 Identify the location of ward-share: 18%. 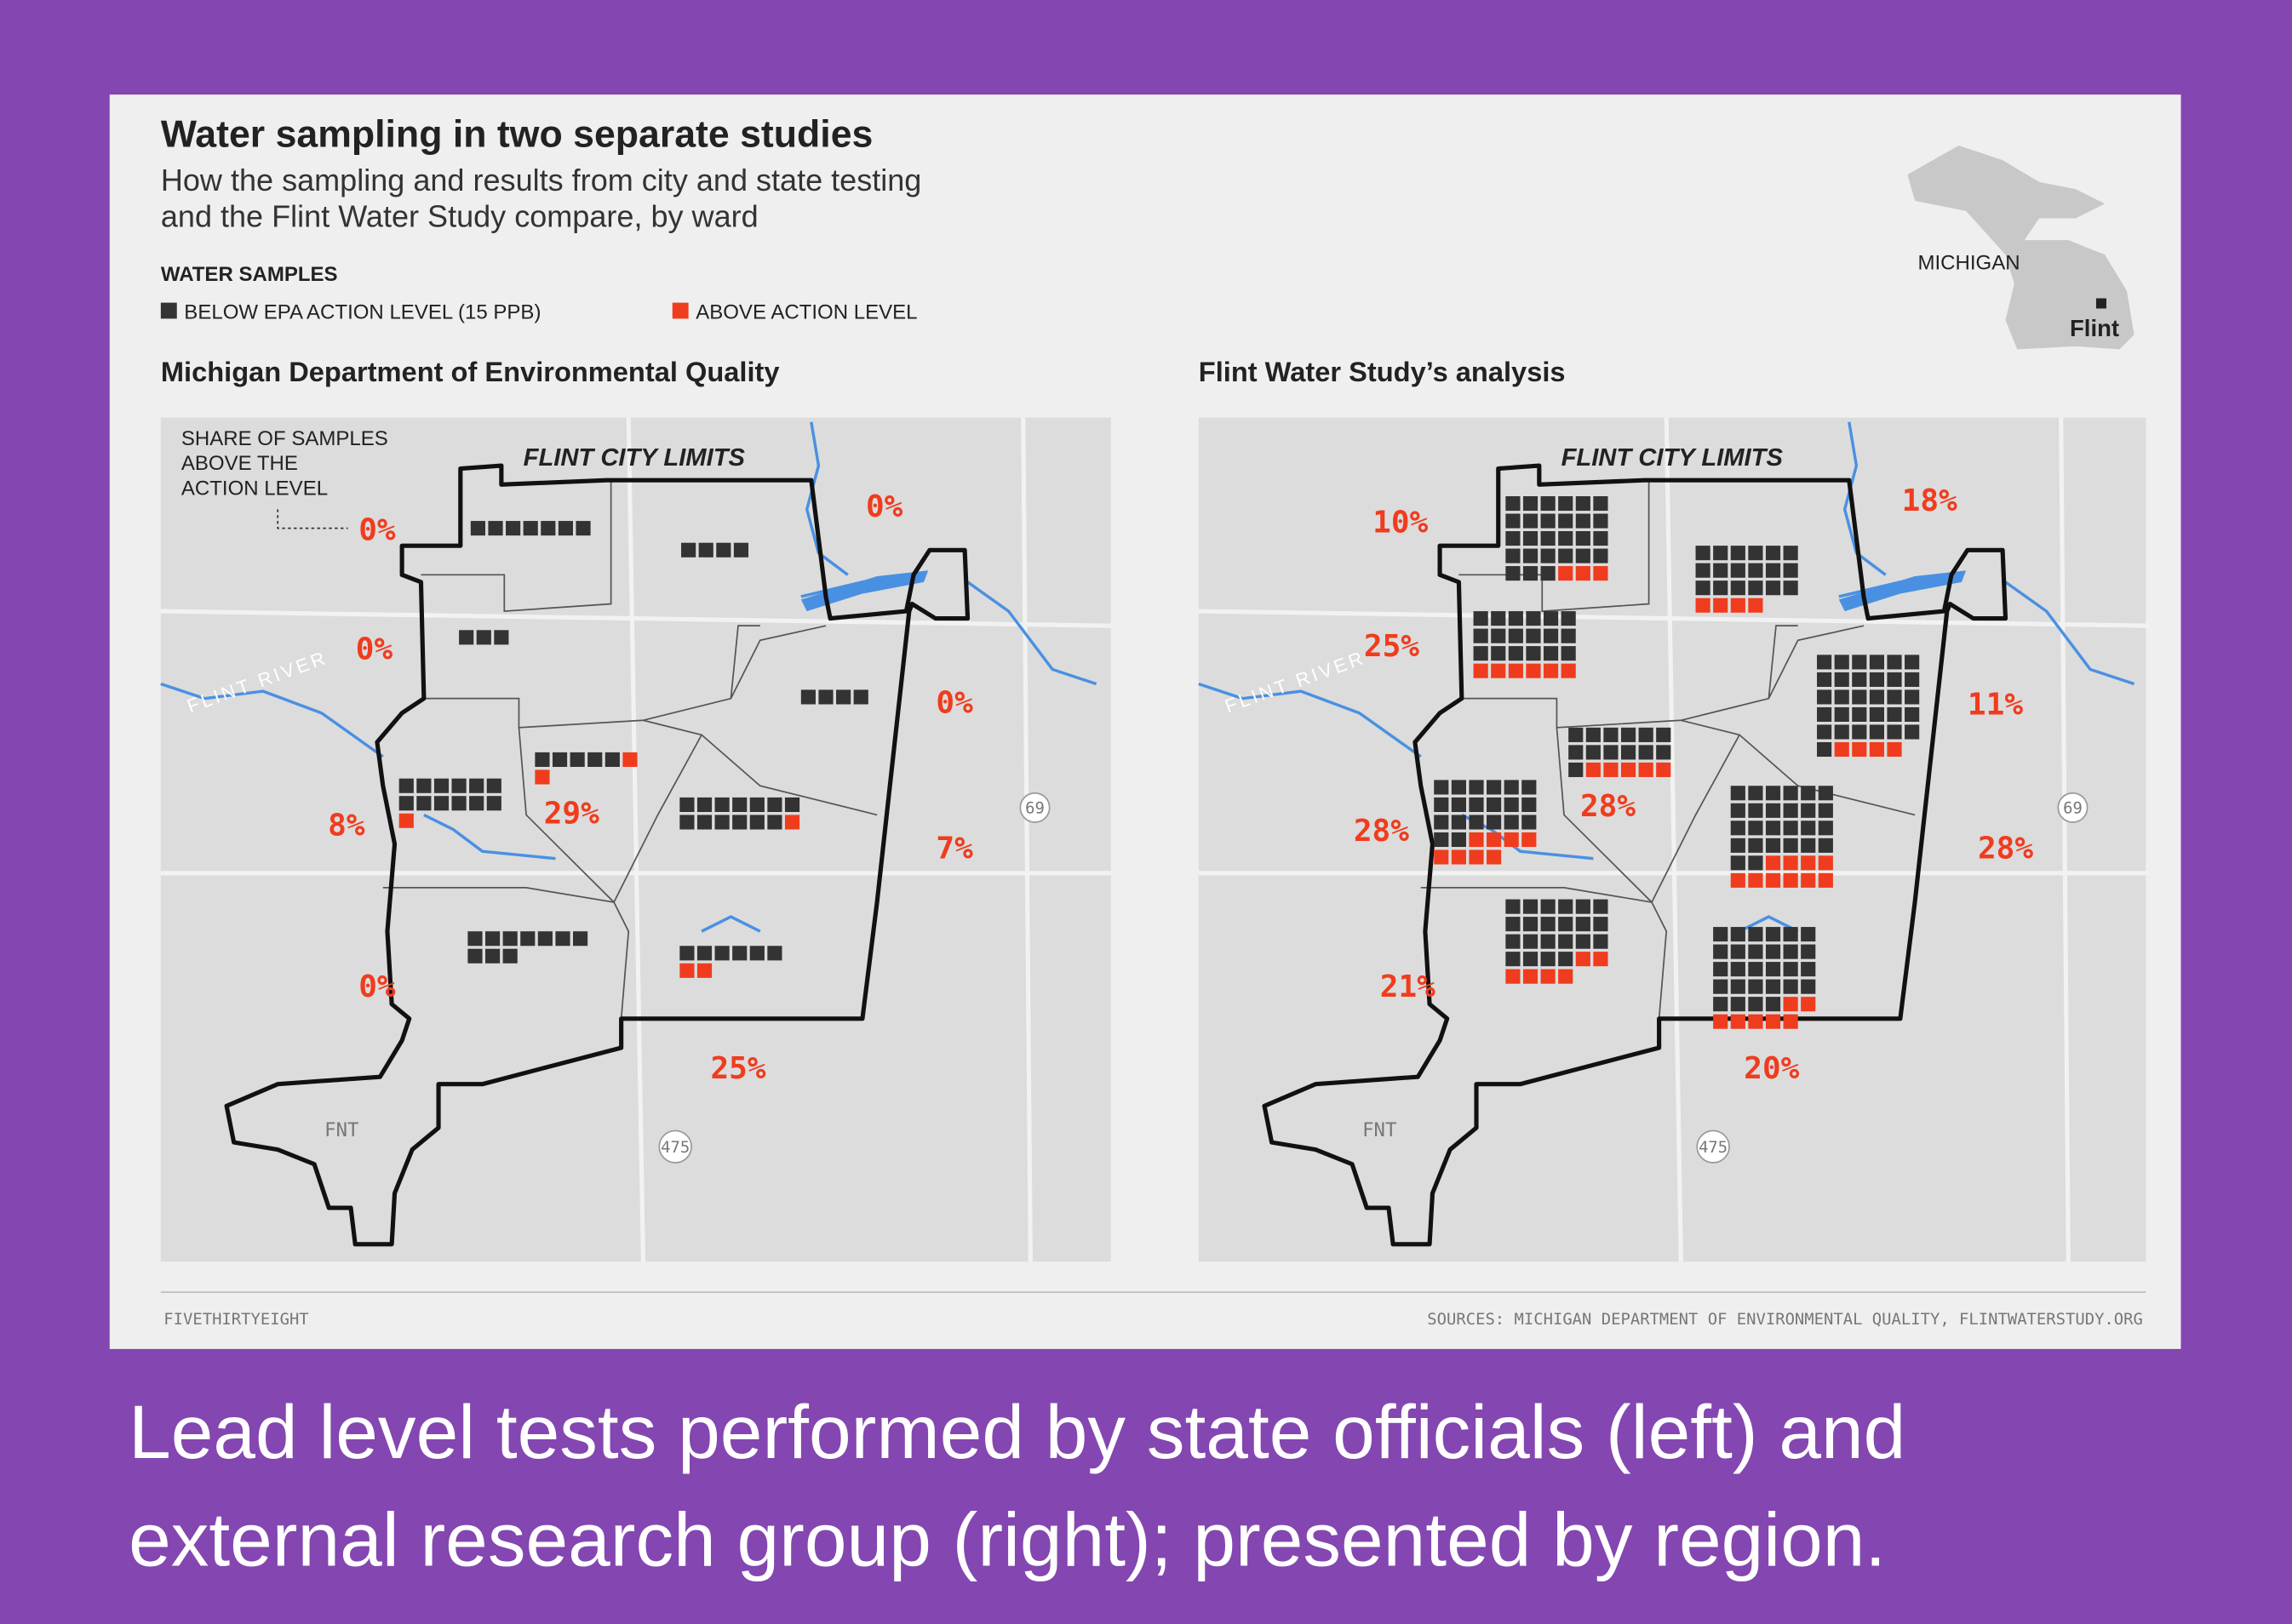
(1929, 500).